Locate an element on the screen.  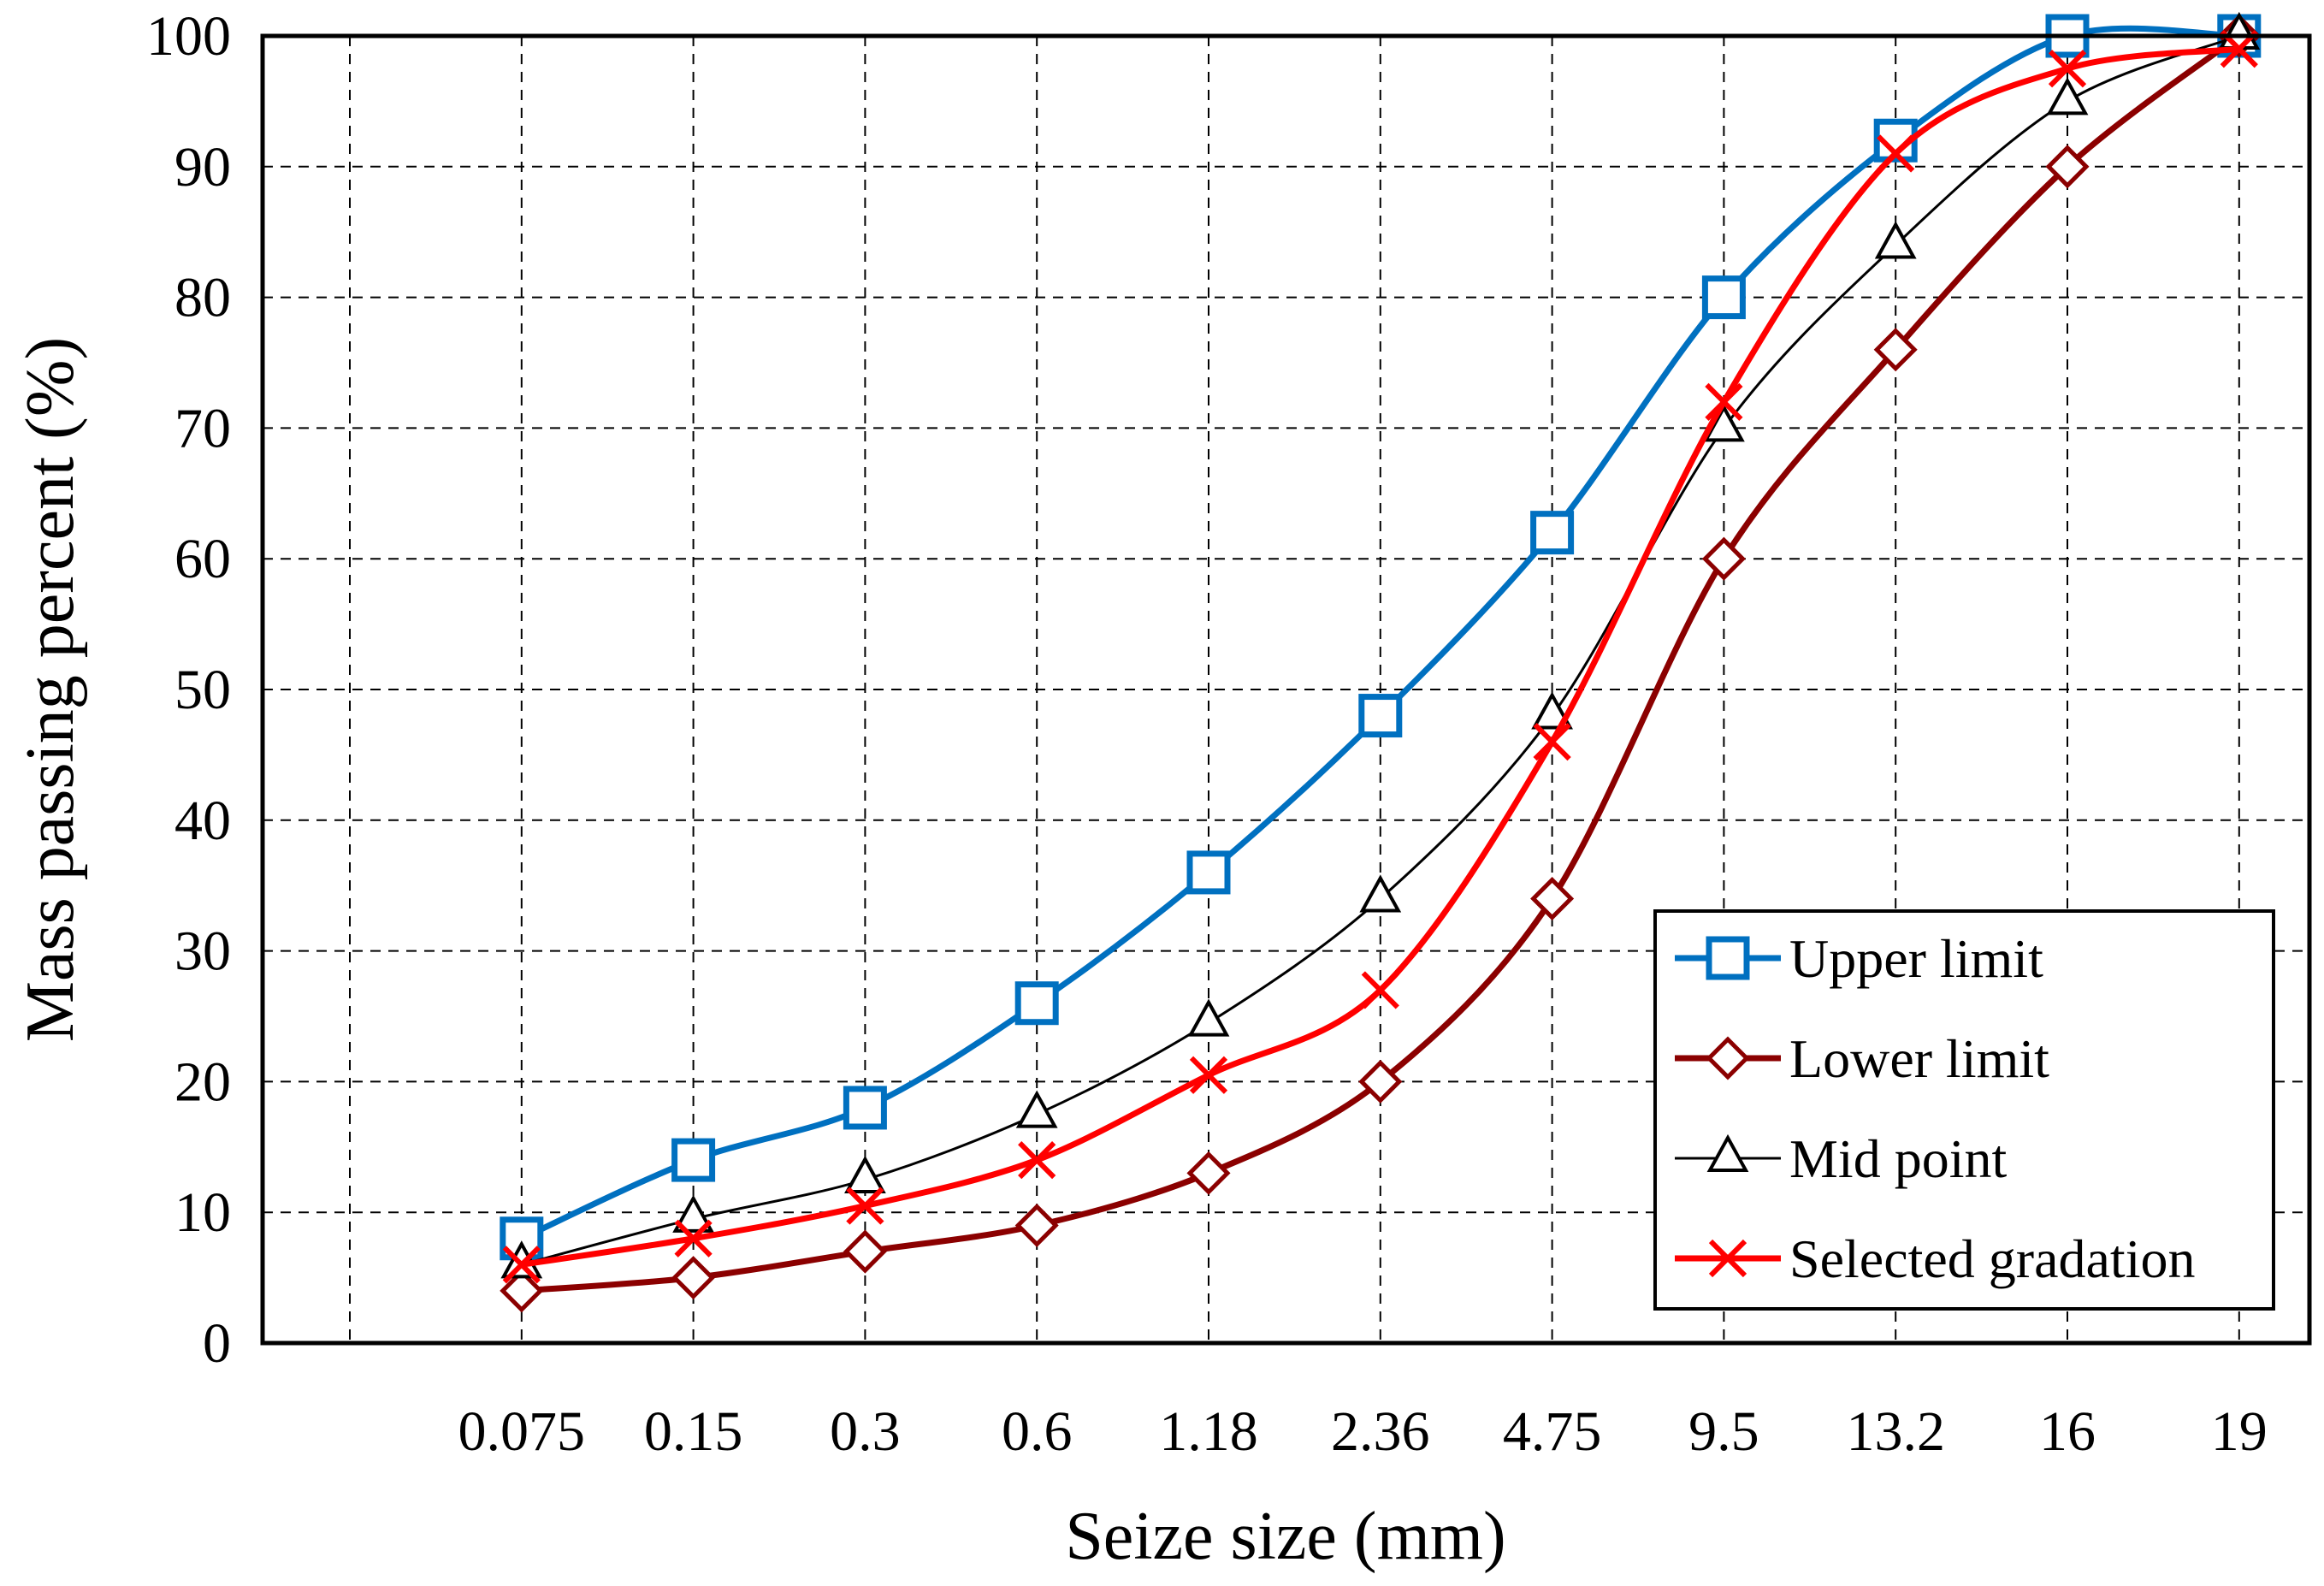
legend-label: Mid point is located at coordinates (1898, 1159).